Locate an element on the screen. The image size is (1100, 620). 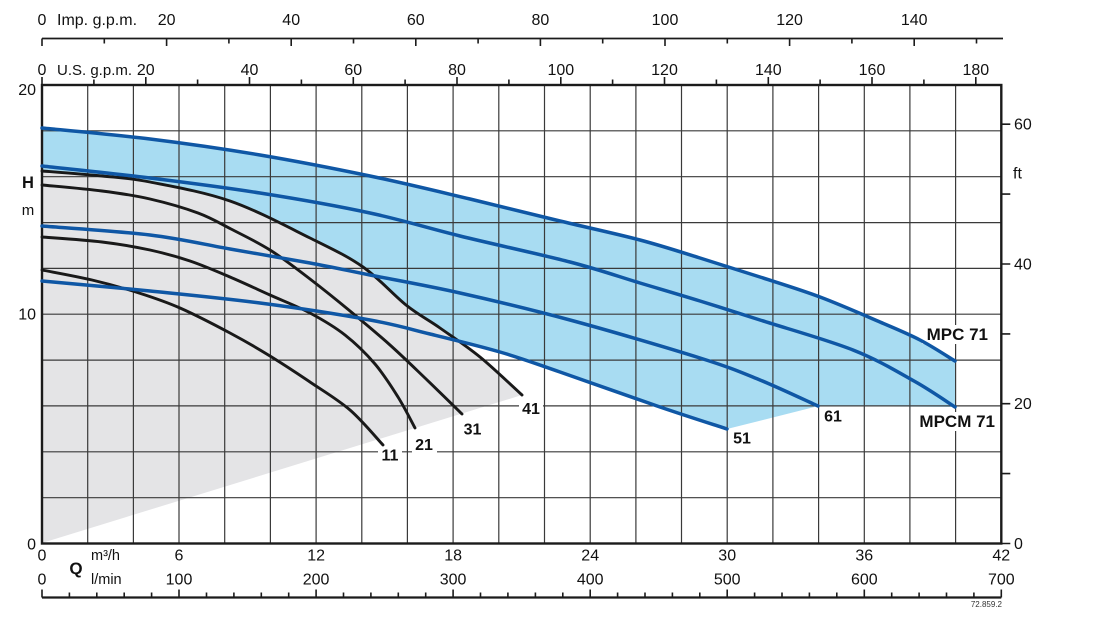
svg-text: 42 is located at coordinates (1001, 556).